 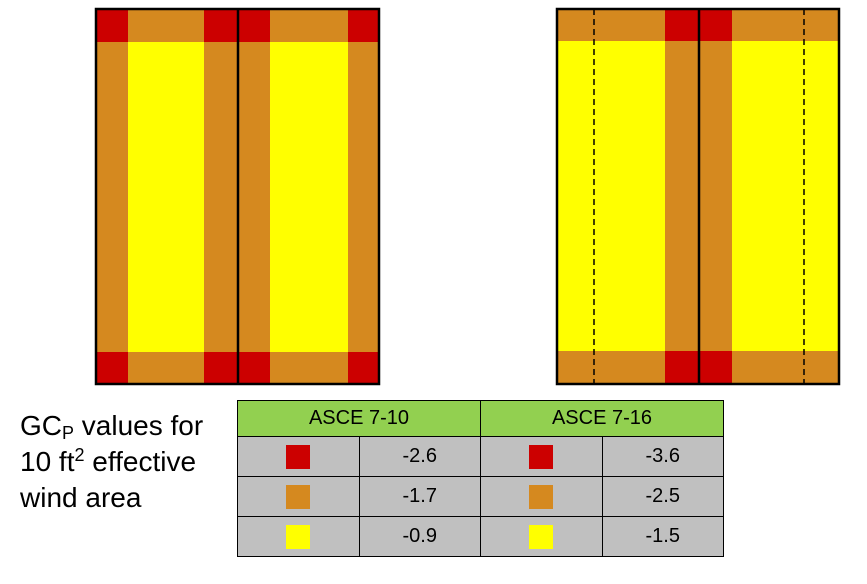 I want to click on caption-area: 10 ft, so click(x=47, y=461).